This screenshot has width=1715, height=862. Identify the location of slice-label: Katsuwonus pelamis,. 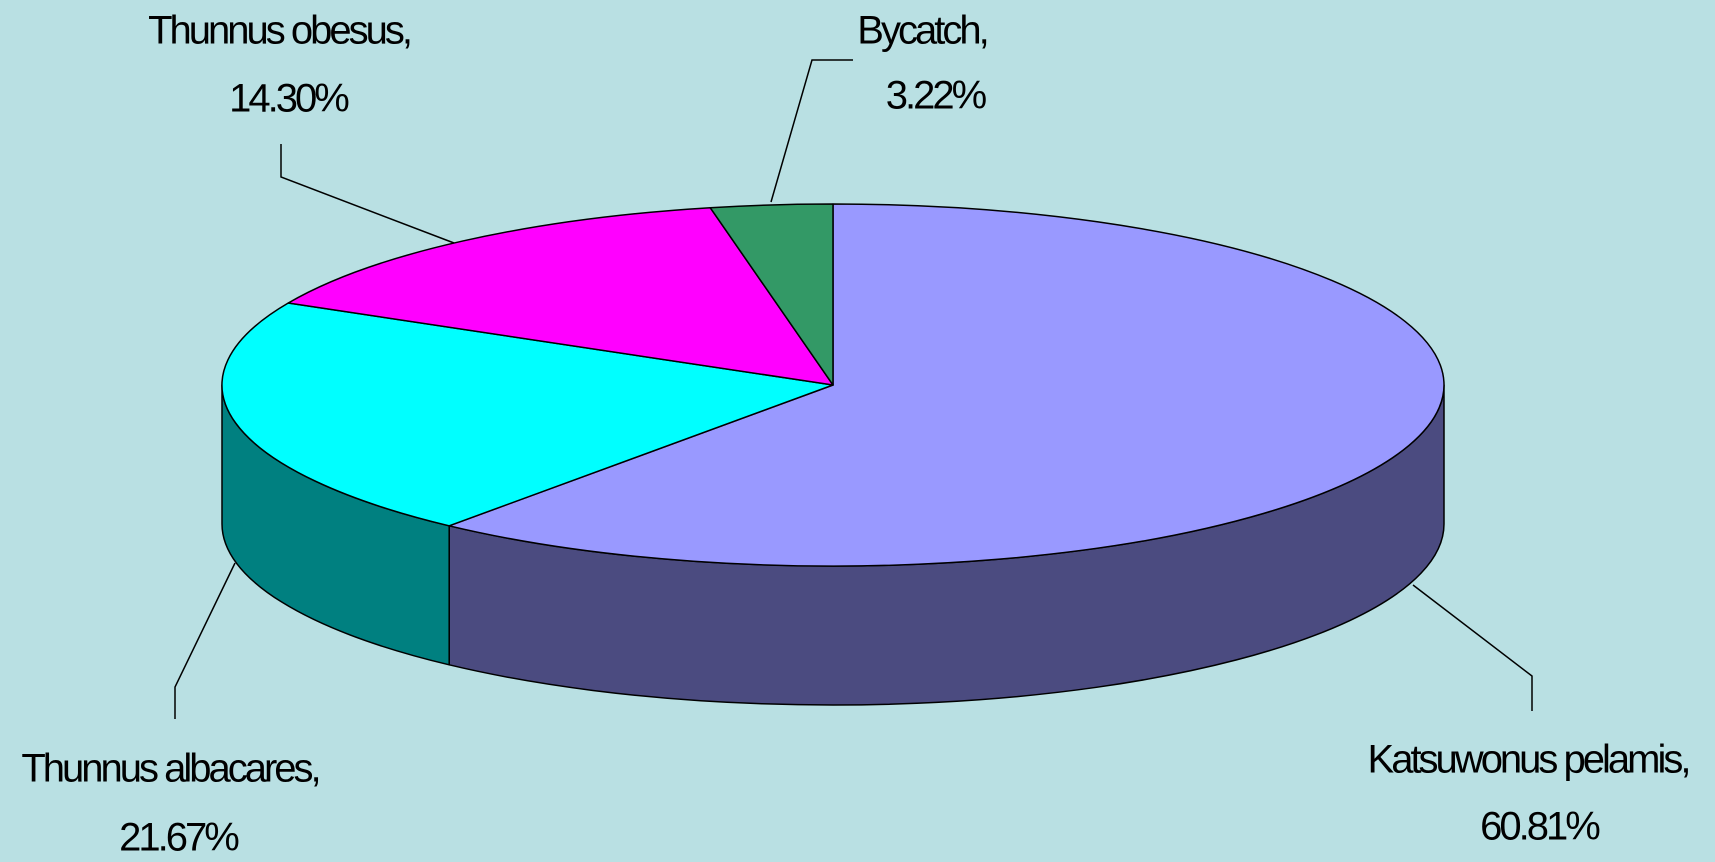
(1528, 760).